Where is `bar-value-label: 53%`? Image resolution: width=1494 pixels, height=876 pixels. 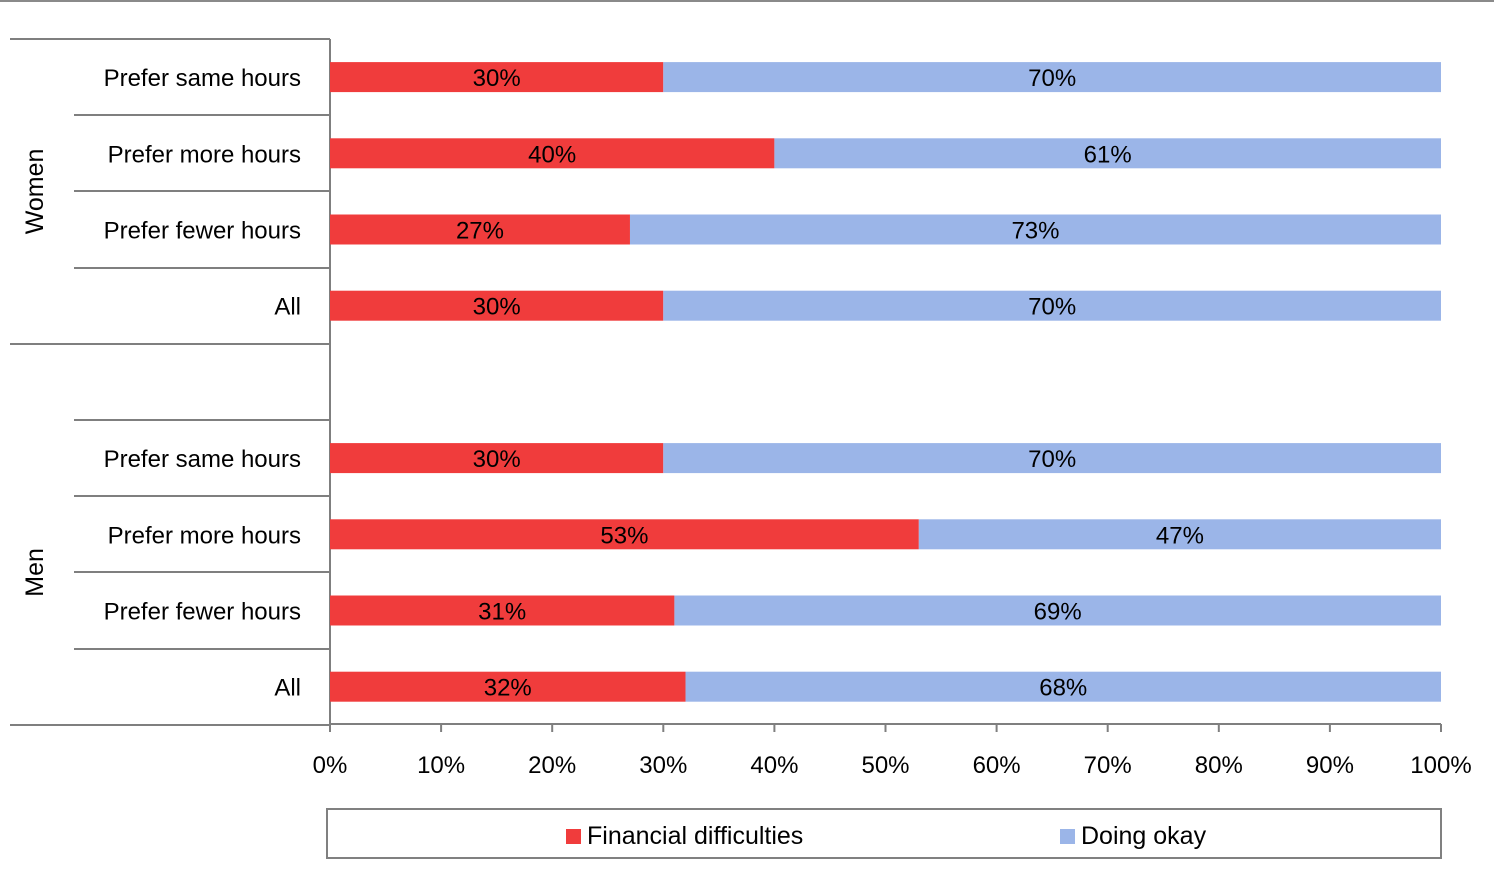 bar-value-label: 53% is located at coordinates (624, 535).